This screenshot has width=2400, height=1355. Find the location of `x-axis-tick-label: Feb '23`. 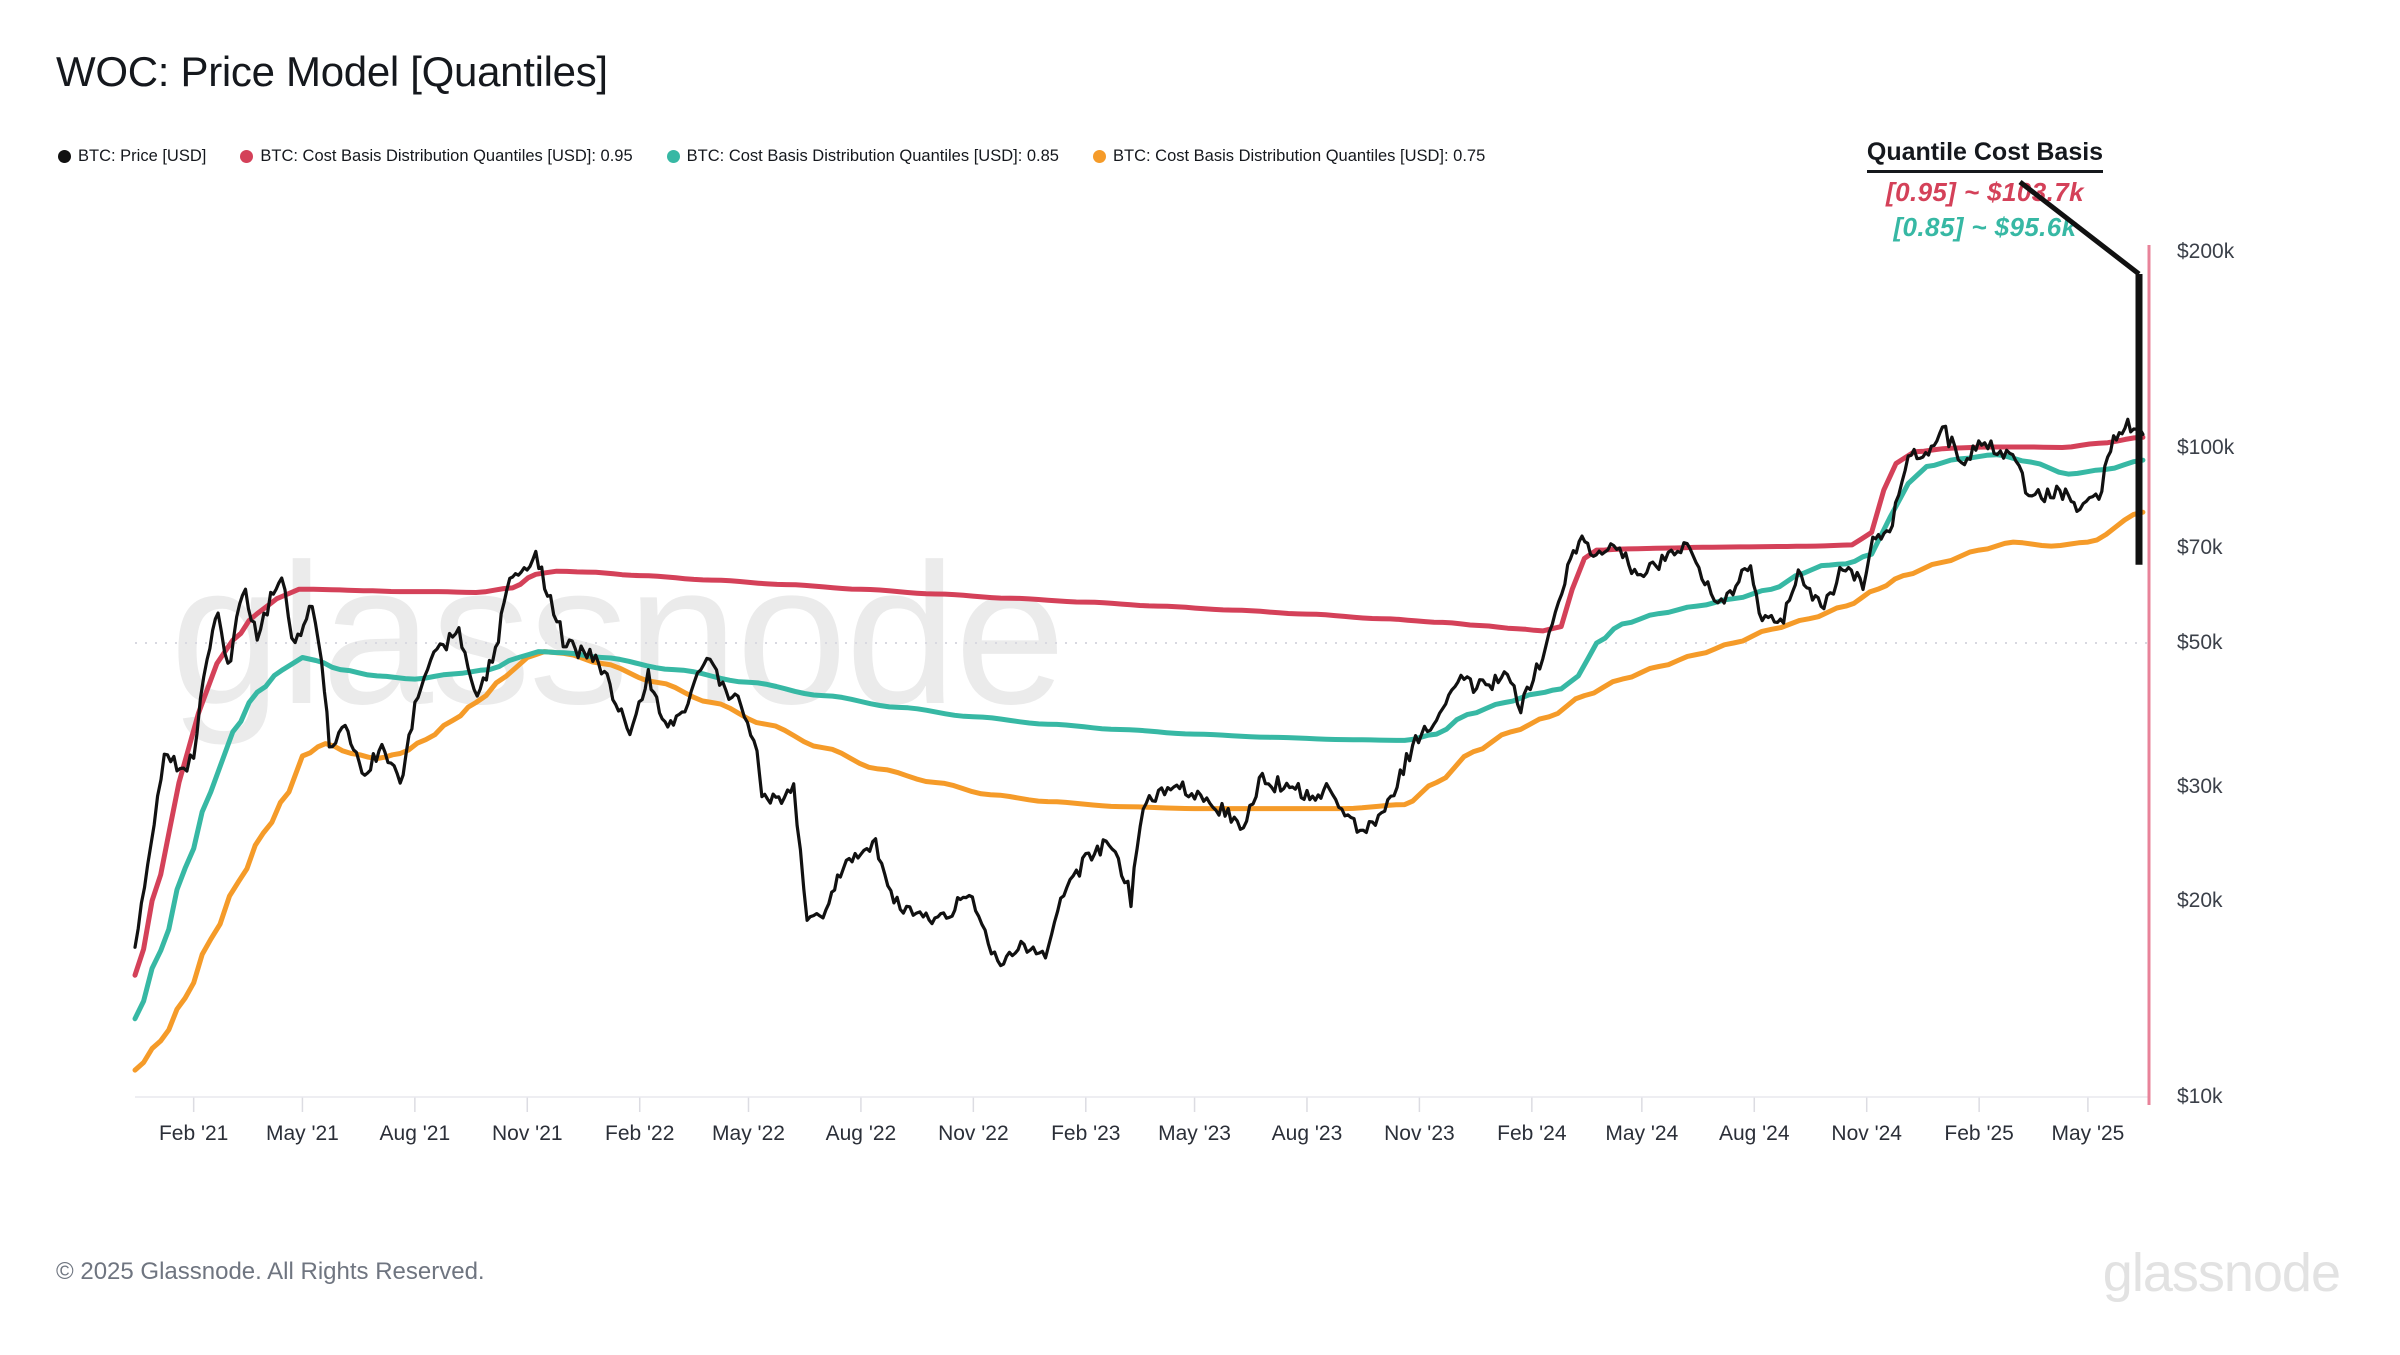

x-axis-tick-label: Feb '23 is located at coordinates (1086, 1133).